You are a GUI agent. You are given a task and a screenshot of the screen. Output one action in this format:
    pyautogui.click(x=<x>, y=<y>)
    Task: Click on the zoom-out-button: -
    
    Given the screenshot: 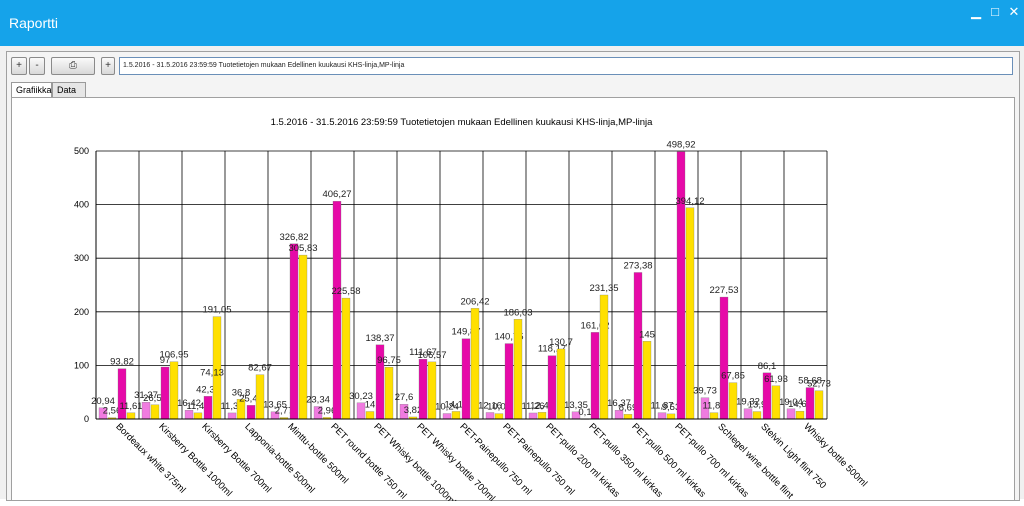 What is the action you would take?
    pyautogui.click(x=37, y=66)
    